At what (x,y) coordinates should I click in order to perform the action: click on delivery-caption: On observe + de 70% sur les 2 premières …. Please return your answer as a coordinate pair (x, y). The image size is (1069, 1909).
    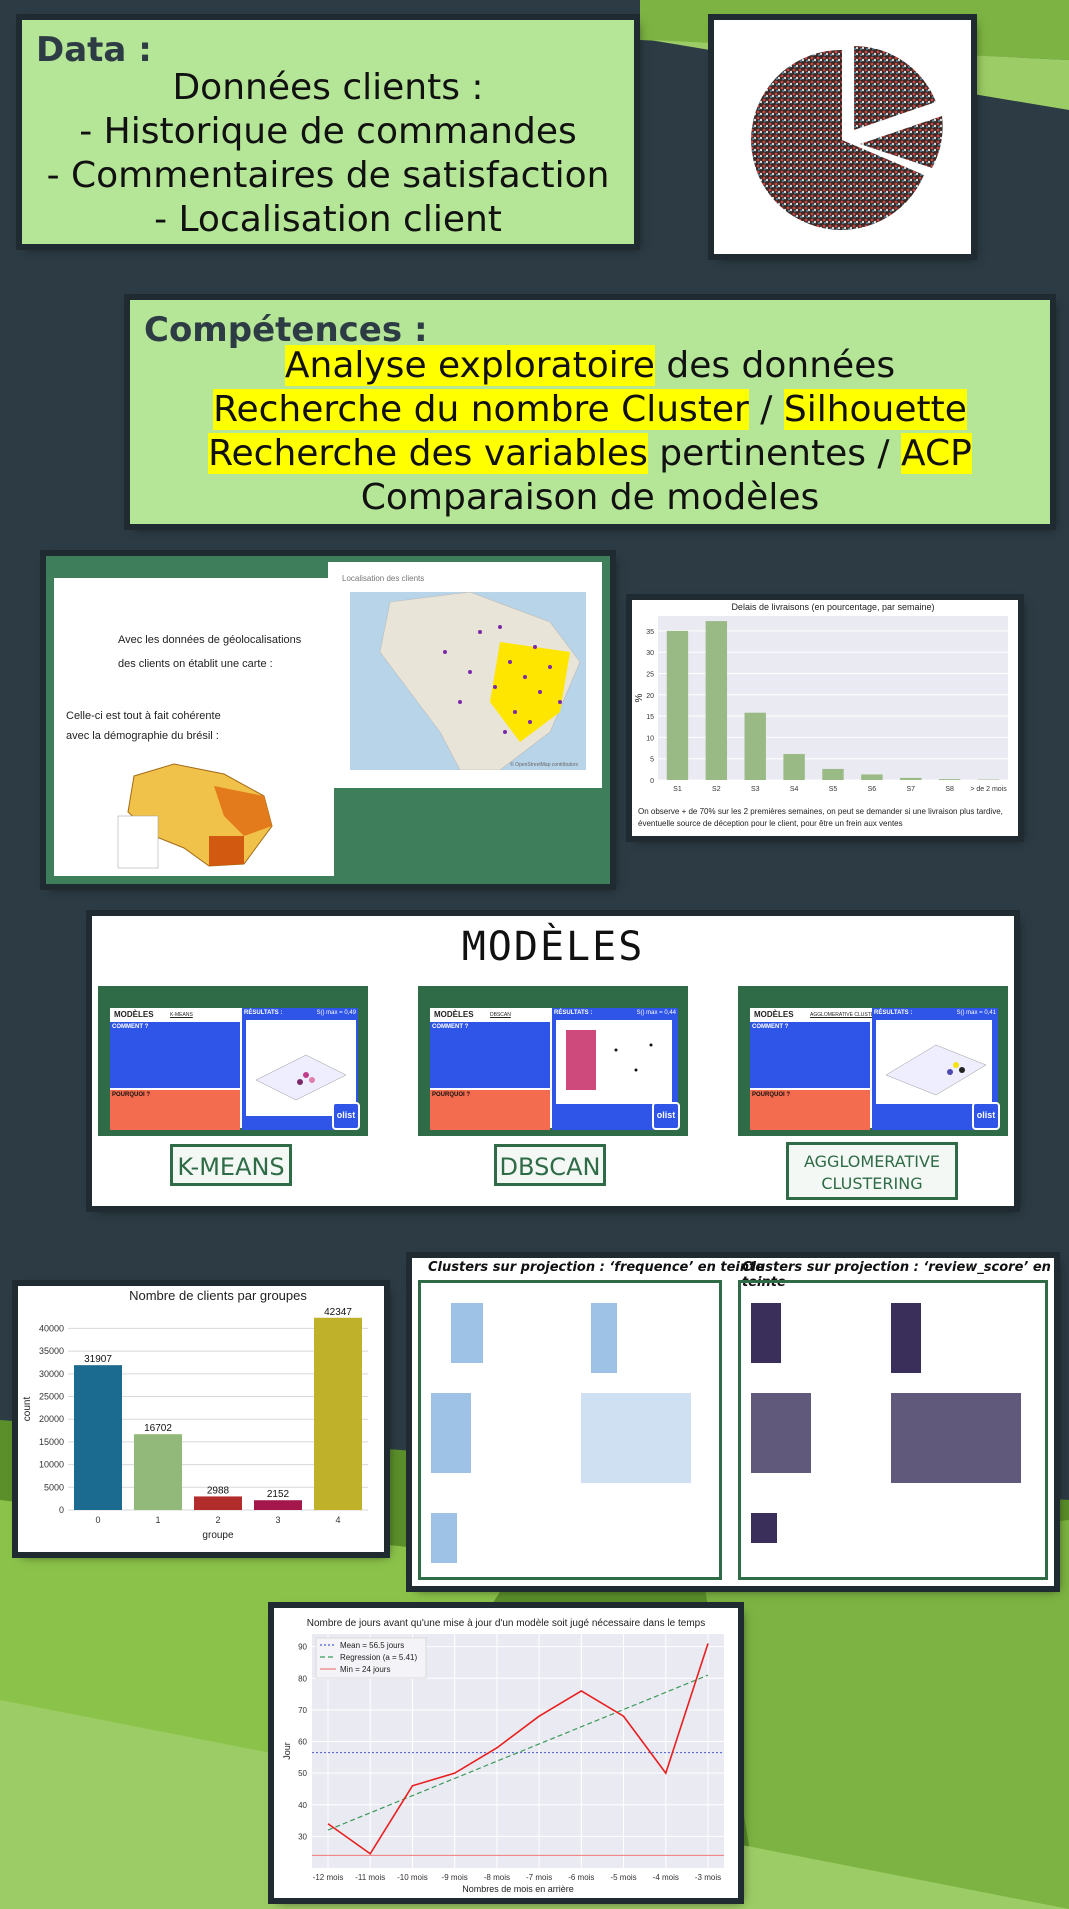
    Looking at the image, I should click on (820, 817).